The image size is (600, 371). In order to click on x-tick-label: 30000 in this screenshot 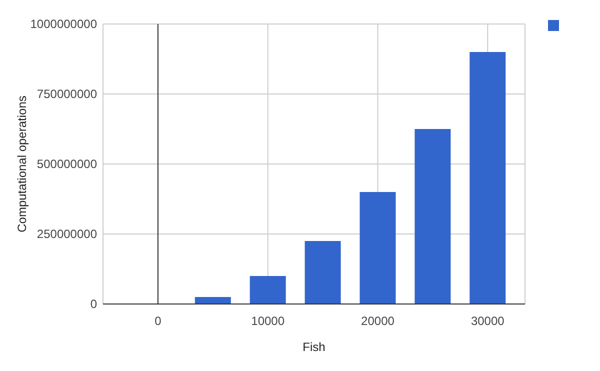, I will do `click(487, 321)`.